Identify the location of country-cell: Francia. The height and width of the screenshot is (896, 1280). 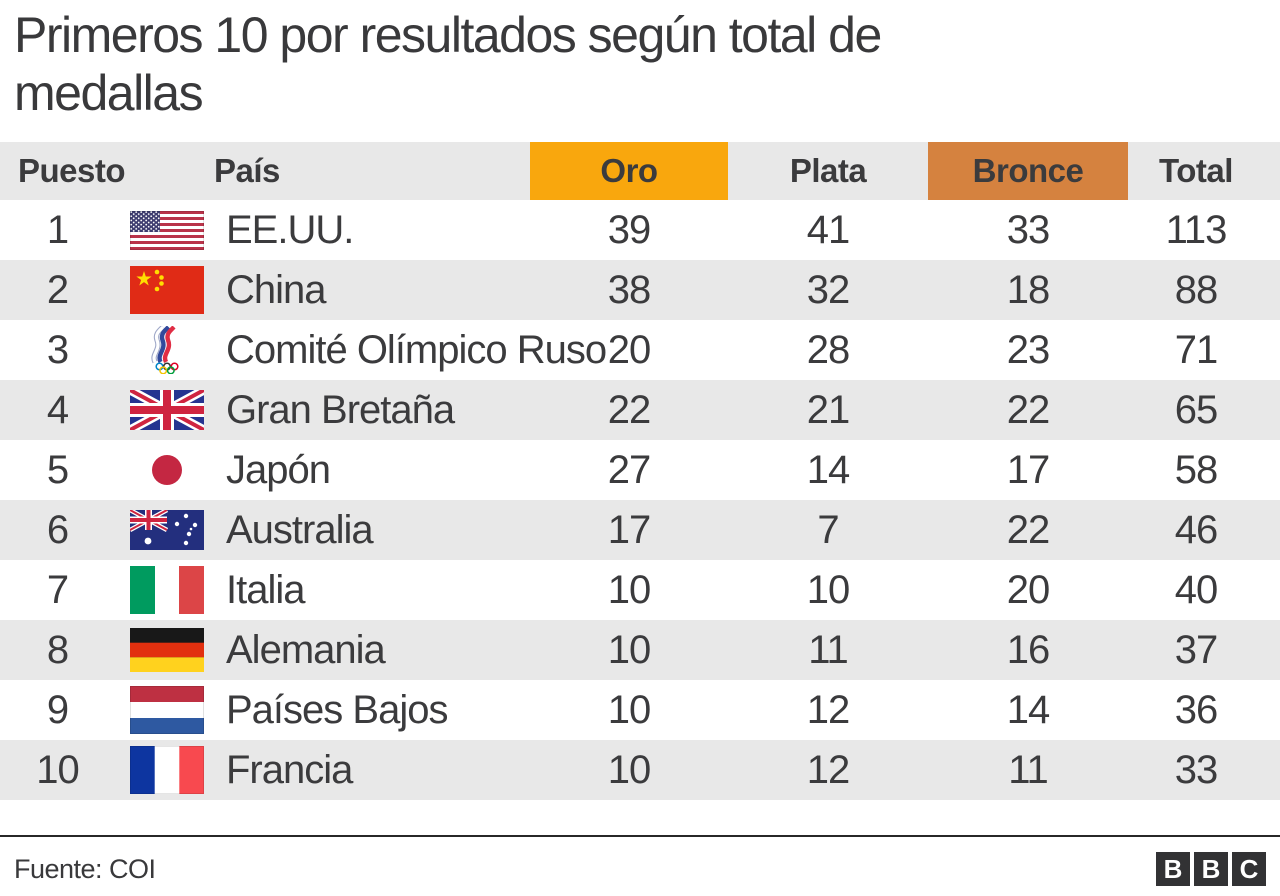
(289, 769).